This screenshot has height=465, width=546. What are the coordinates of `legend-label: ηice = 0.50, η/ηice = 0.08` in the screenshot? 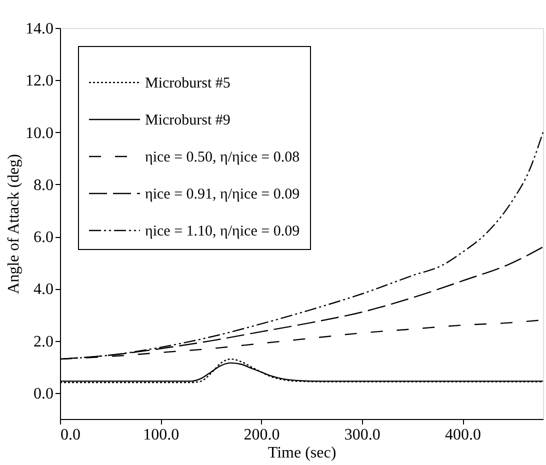 It's located at (222, 158).